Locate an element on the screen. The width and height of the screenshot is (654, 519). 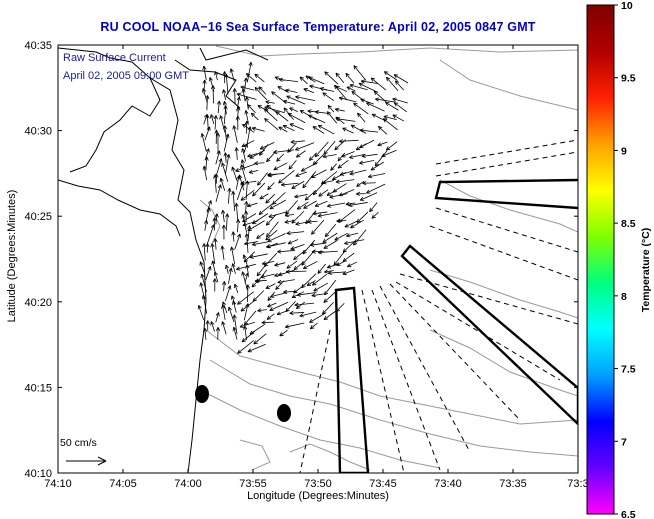
x-tick-label: 73:3 is located at coordinates (577, 484).